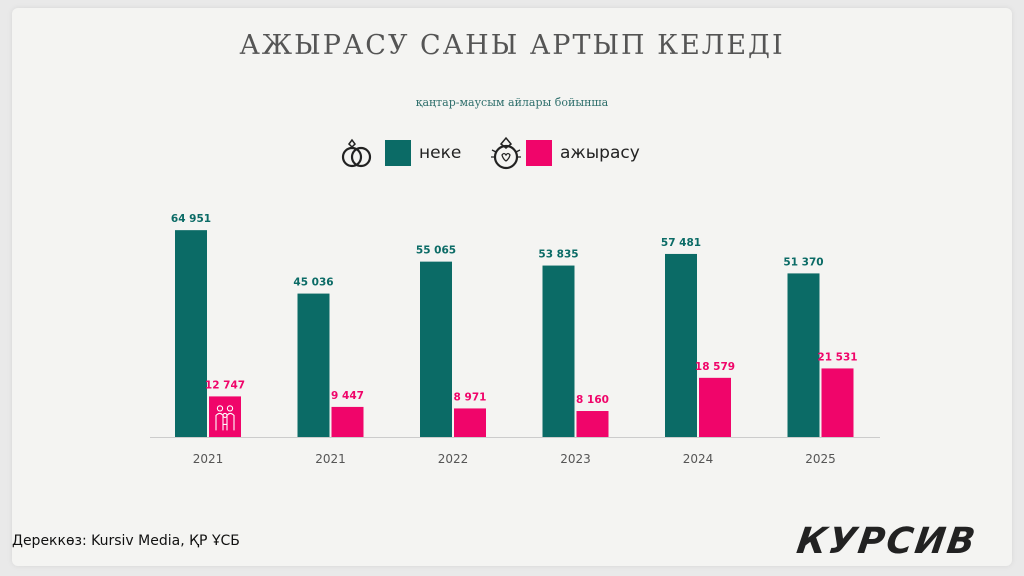  Describe the element at coordinates (558, 255) in the screenshot. I see `data-label-marriage: 53 835` at that location.